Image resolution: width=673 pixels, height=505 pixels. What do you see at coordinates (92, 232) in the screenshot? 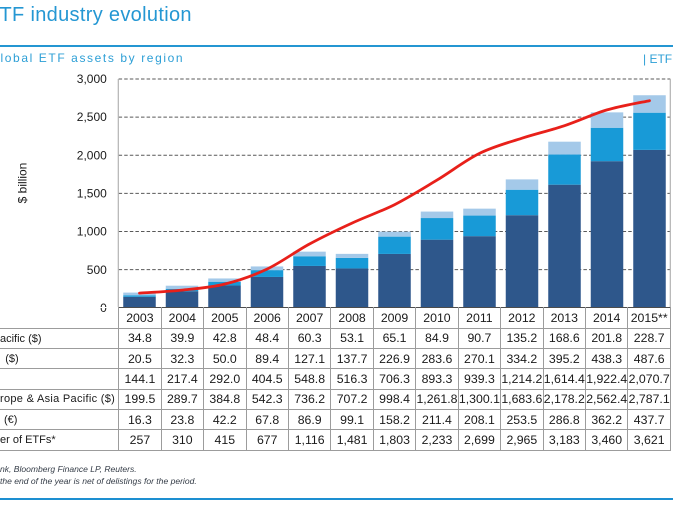
I see `svg-text: 1,000` at bounding box center [92, 232].